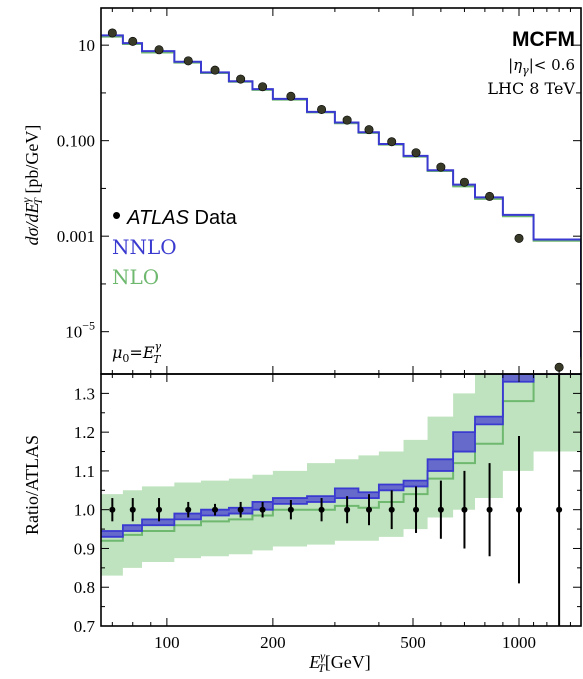  Describe the element at coordinates (76, 141) in the screenshot. I see `top-y-tick-label: 0.100` at that location.